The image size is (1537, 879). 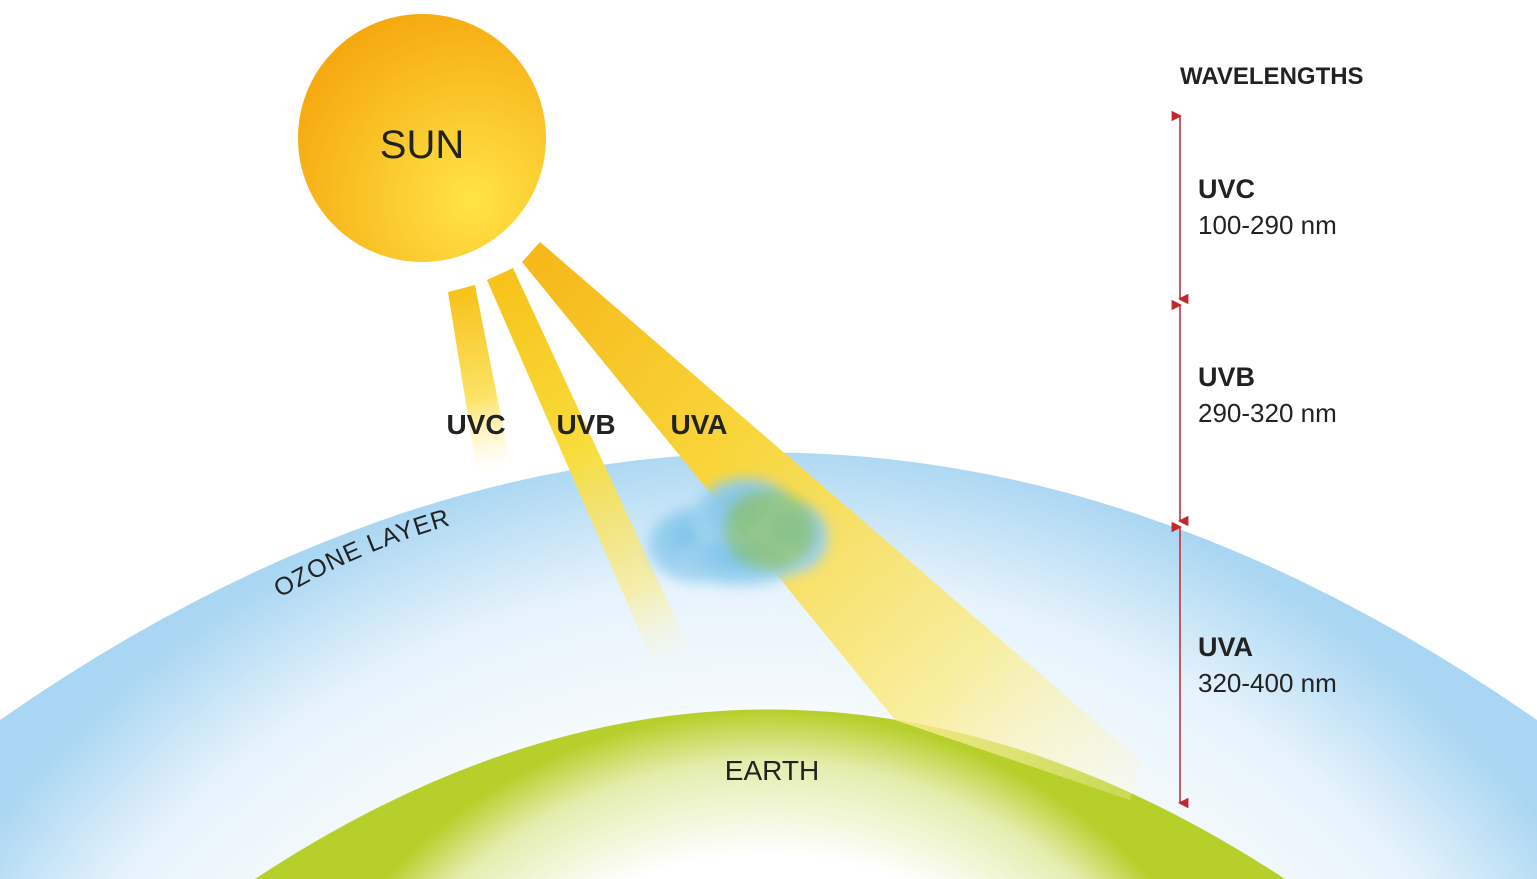 What do you see at coordinates (772, 770) in the screenshot?
I see `earth-label: EARTH` at bounding box center [772, 770].